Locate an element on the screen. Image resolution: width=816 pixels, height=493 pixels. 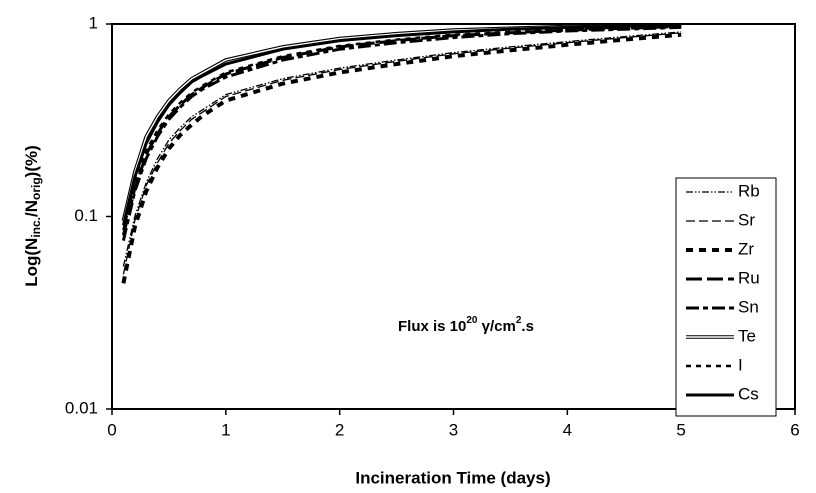
annotation-sup: 2 is located at coordinates (519, 320).